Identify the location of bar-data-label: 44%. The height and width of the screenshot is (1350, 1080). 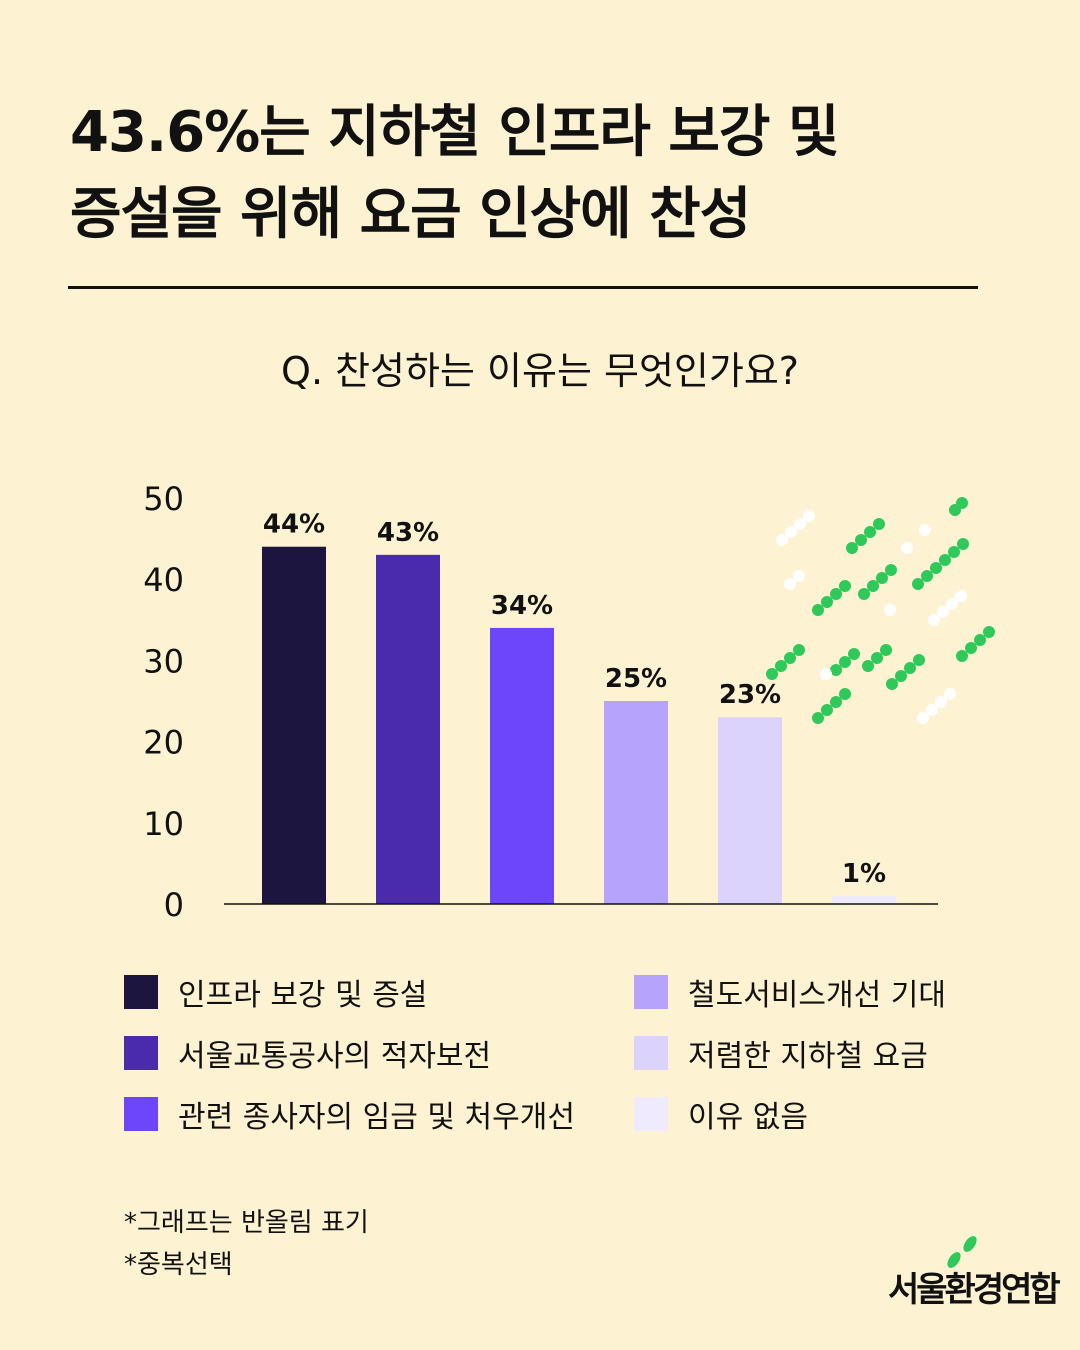
(294, 525).